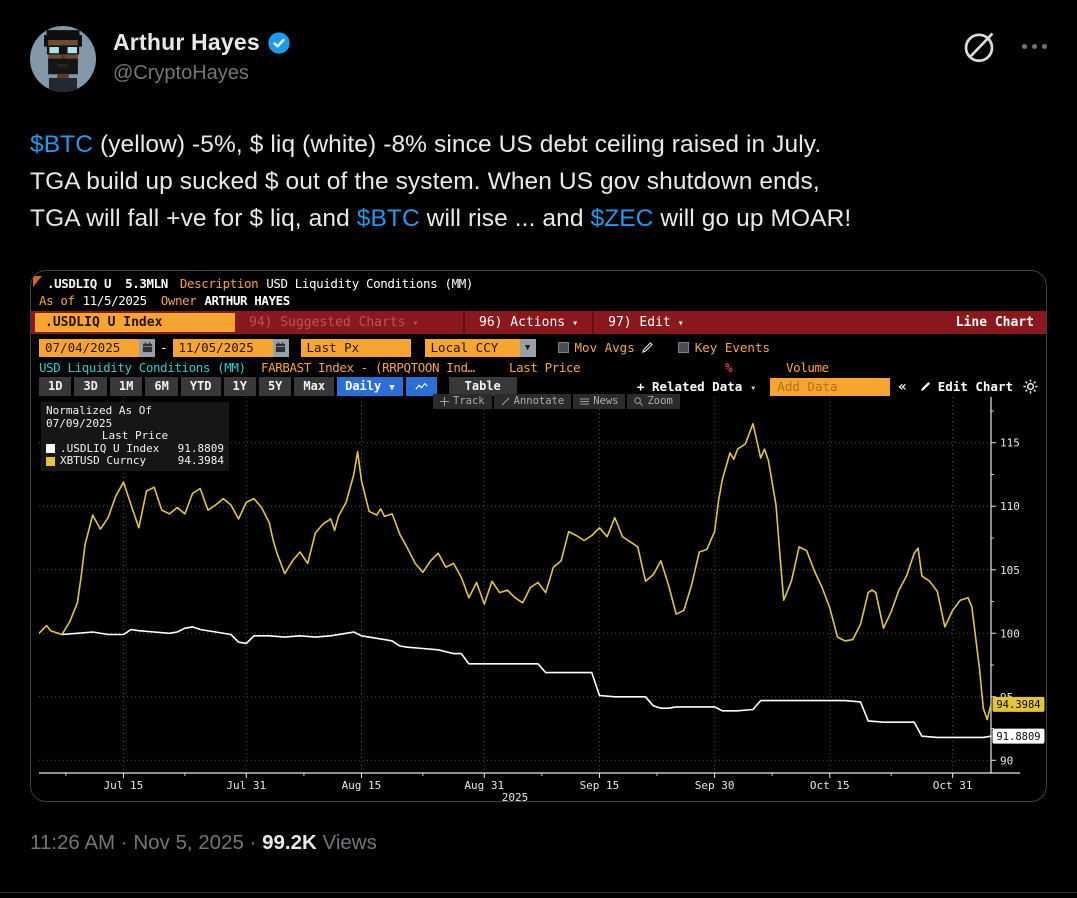 This screenshot has width=1077, height=898. Describe the element at coordinates (37, 281) in the screenshot. I see `alert-triangle-icon` at that location.